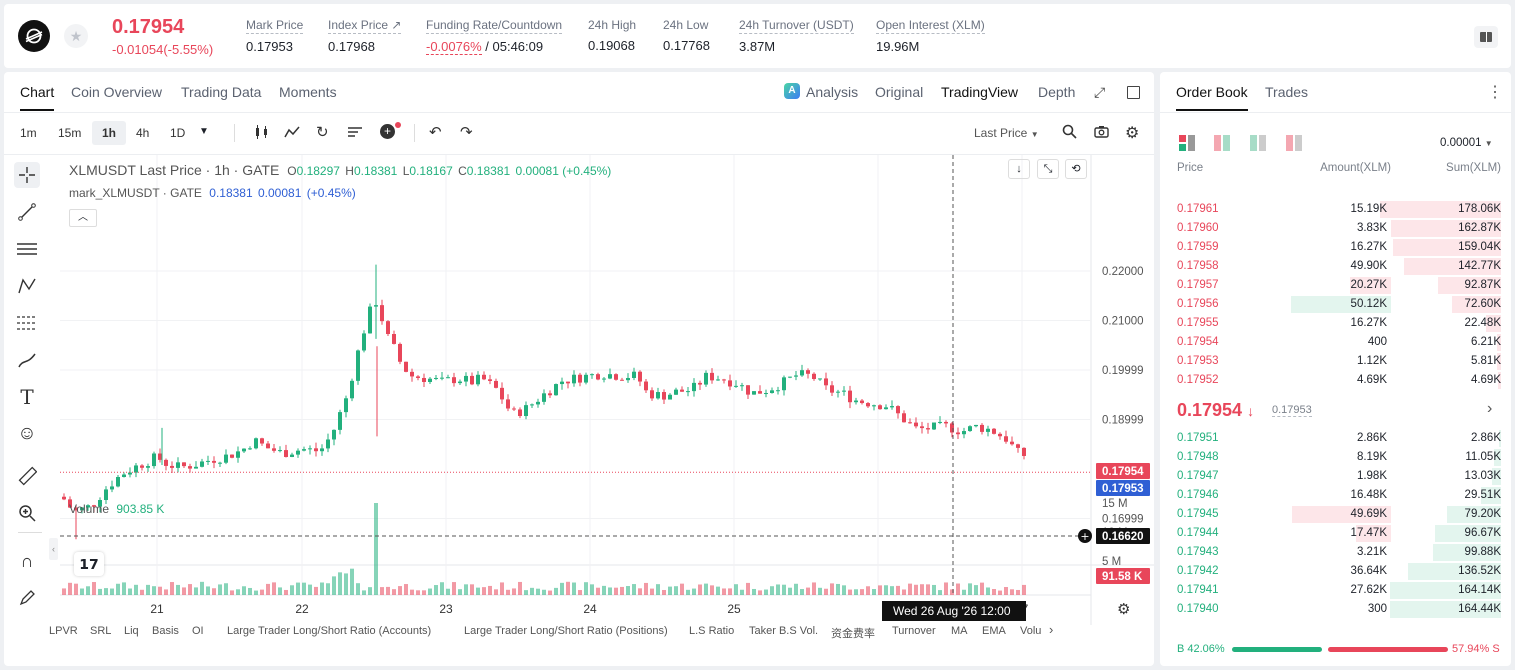 Image resolution: width=1515 pixels, height=670 pixels. What do you see at coordinates (1335, 209) in the screenshot?
I see `ask-row: 0.17961 15.19K 178.06K` at bounding box center [1335, 209].